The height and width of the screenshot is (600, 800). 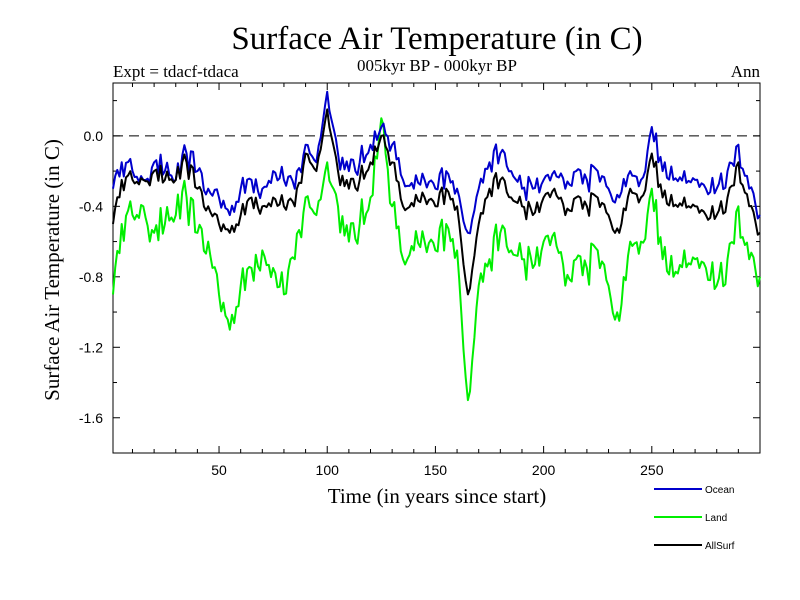 What do you see at coordinates (720, 546) in the screenshot?
I see `legend-label-allsurf: AllSurf` at bounding box center [720, 546].